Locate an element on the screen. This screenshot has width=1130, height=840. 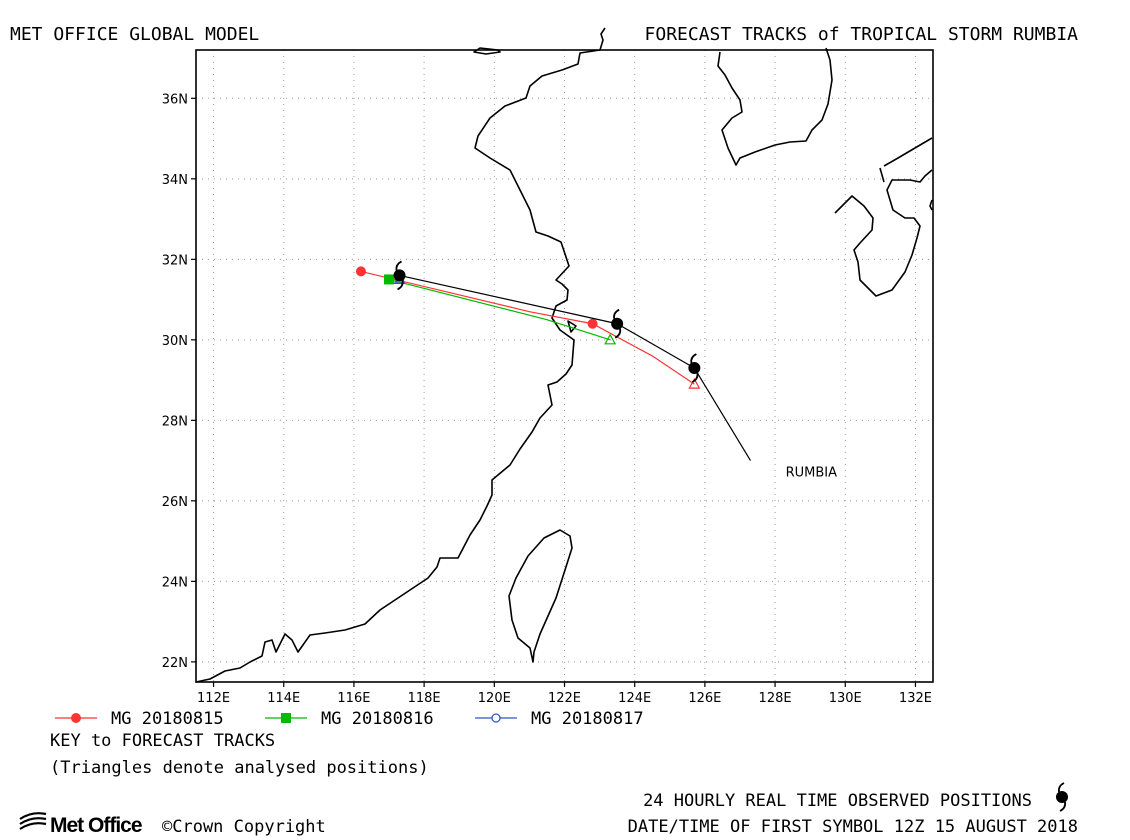
key-note: (Triangles denote analysed positions) is located at coordinates (239, 768).